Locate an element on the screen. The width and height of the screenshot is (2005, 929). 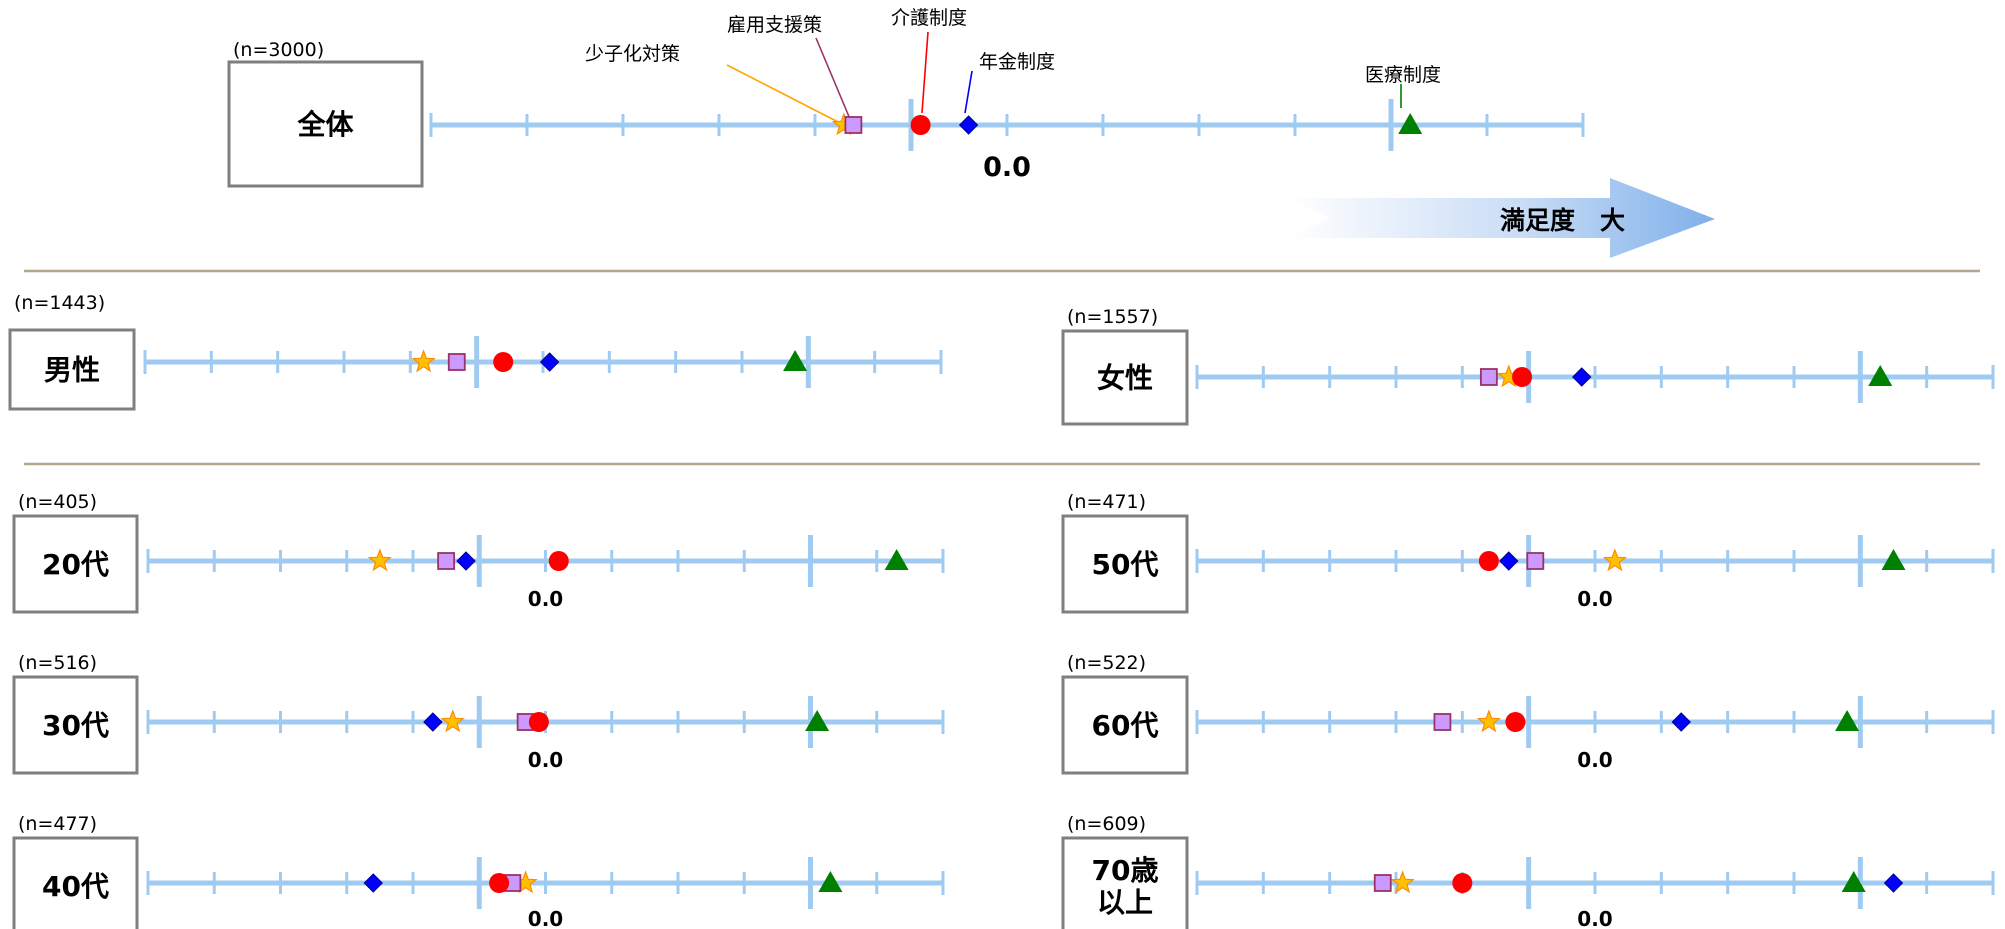
panel-label: 20代 is located at coordinates (75, 564).